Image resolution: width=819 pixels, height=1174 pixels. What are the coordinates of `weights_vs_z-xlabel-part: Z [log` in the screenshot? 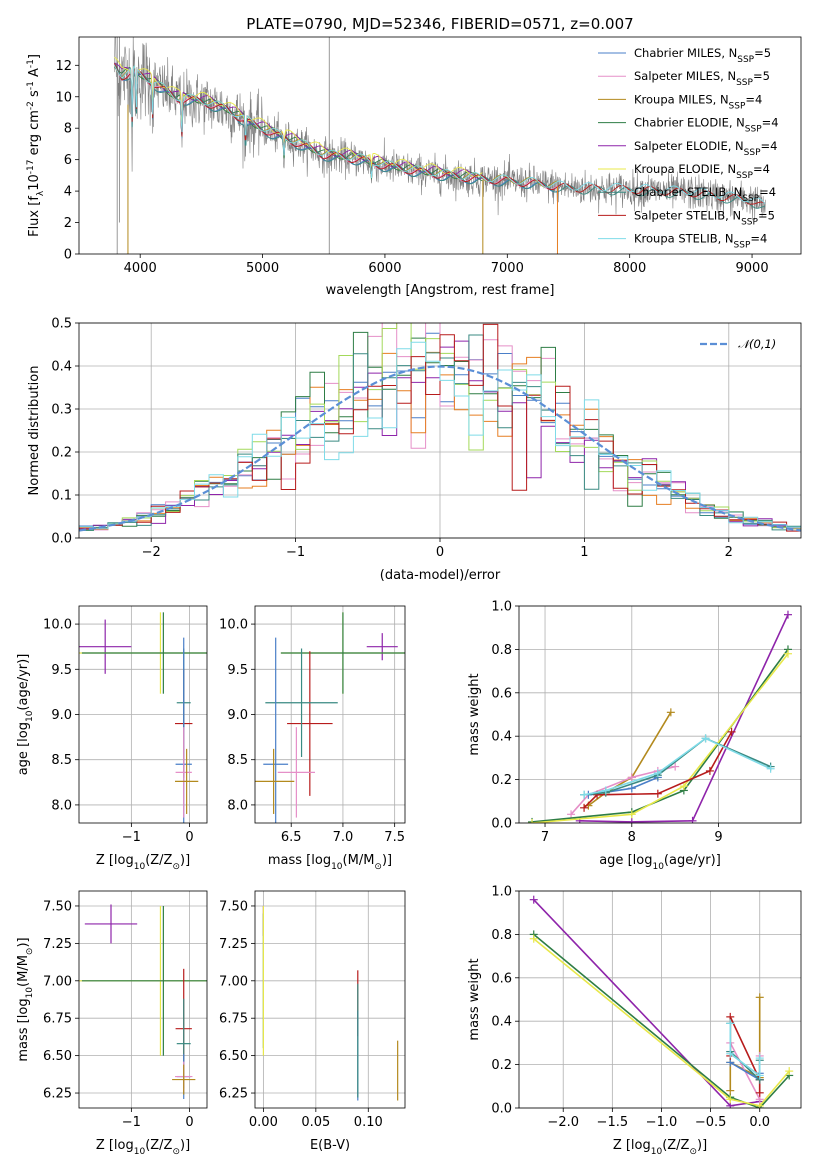 It's located at (632, 1145).